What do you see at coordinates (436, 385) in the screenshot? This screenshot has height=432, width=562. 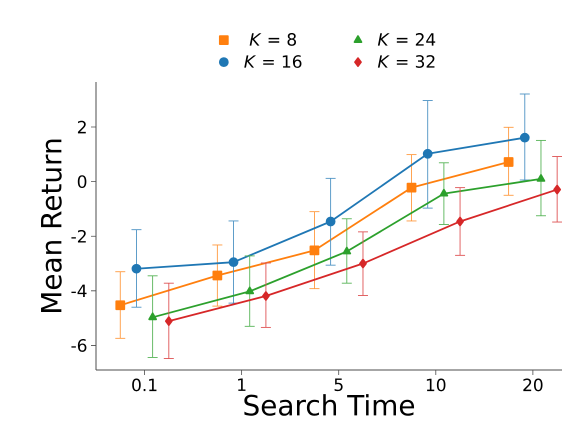 I see `x-tick-label: 10` at bounding box center [436, 385].